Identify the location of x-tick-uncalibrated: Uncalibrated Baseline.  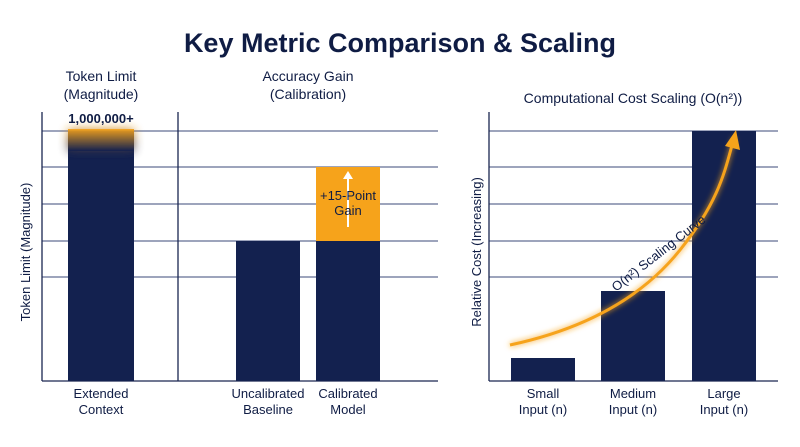
(268, 401).